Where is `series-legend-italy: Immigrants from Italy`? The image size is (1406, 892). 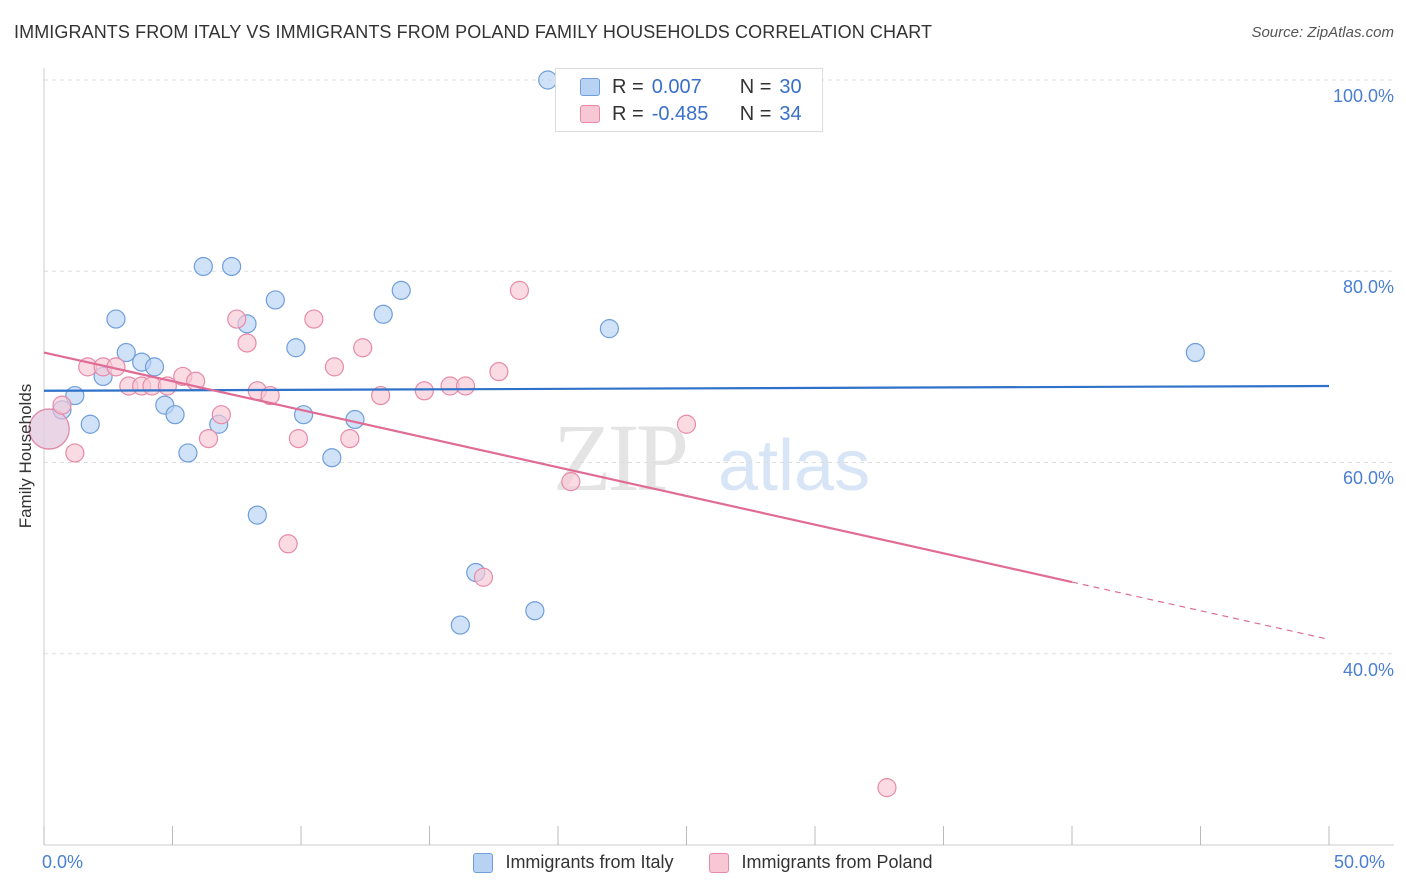
series-legend-italy: Immigrants from Italy is located at coordinates (573, 862).